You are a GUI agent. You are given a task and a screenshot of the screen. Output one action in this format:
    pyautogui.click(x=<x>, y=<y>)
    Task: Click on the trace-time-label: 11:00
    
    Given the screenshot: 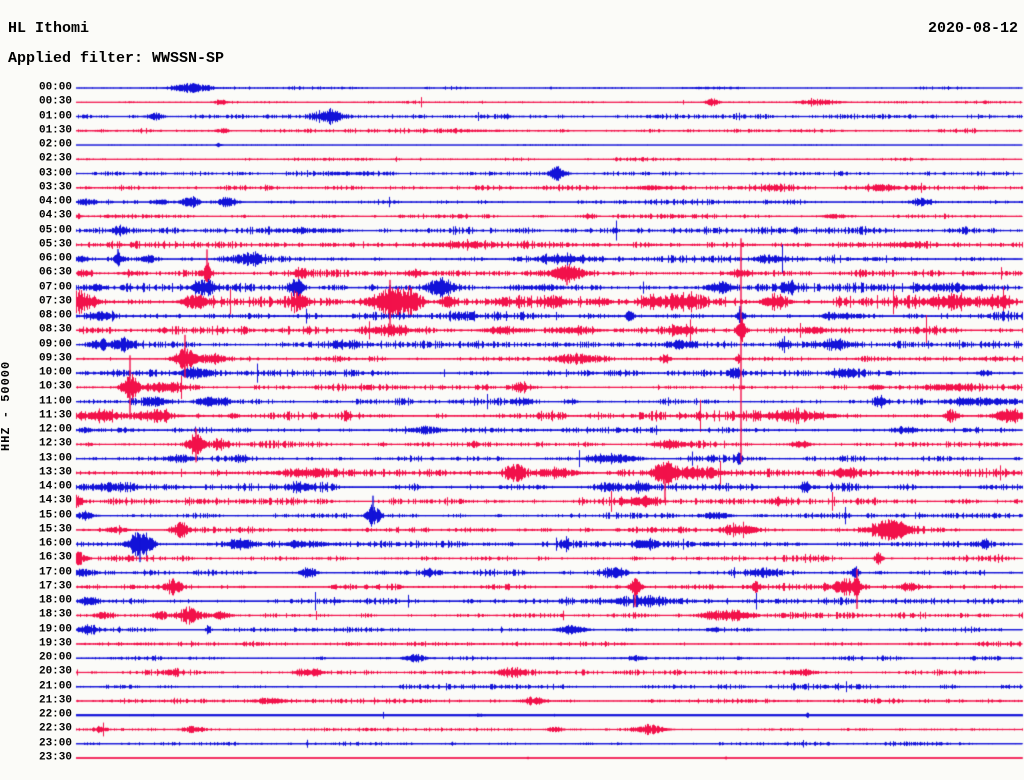 What is the action you would take?
    pyautogui.click(x=55, y=401)
    